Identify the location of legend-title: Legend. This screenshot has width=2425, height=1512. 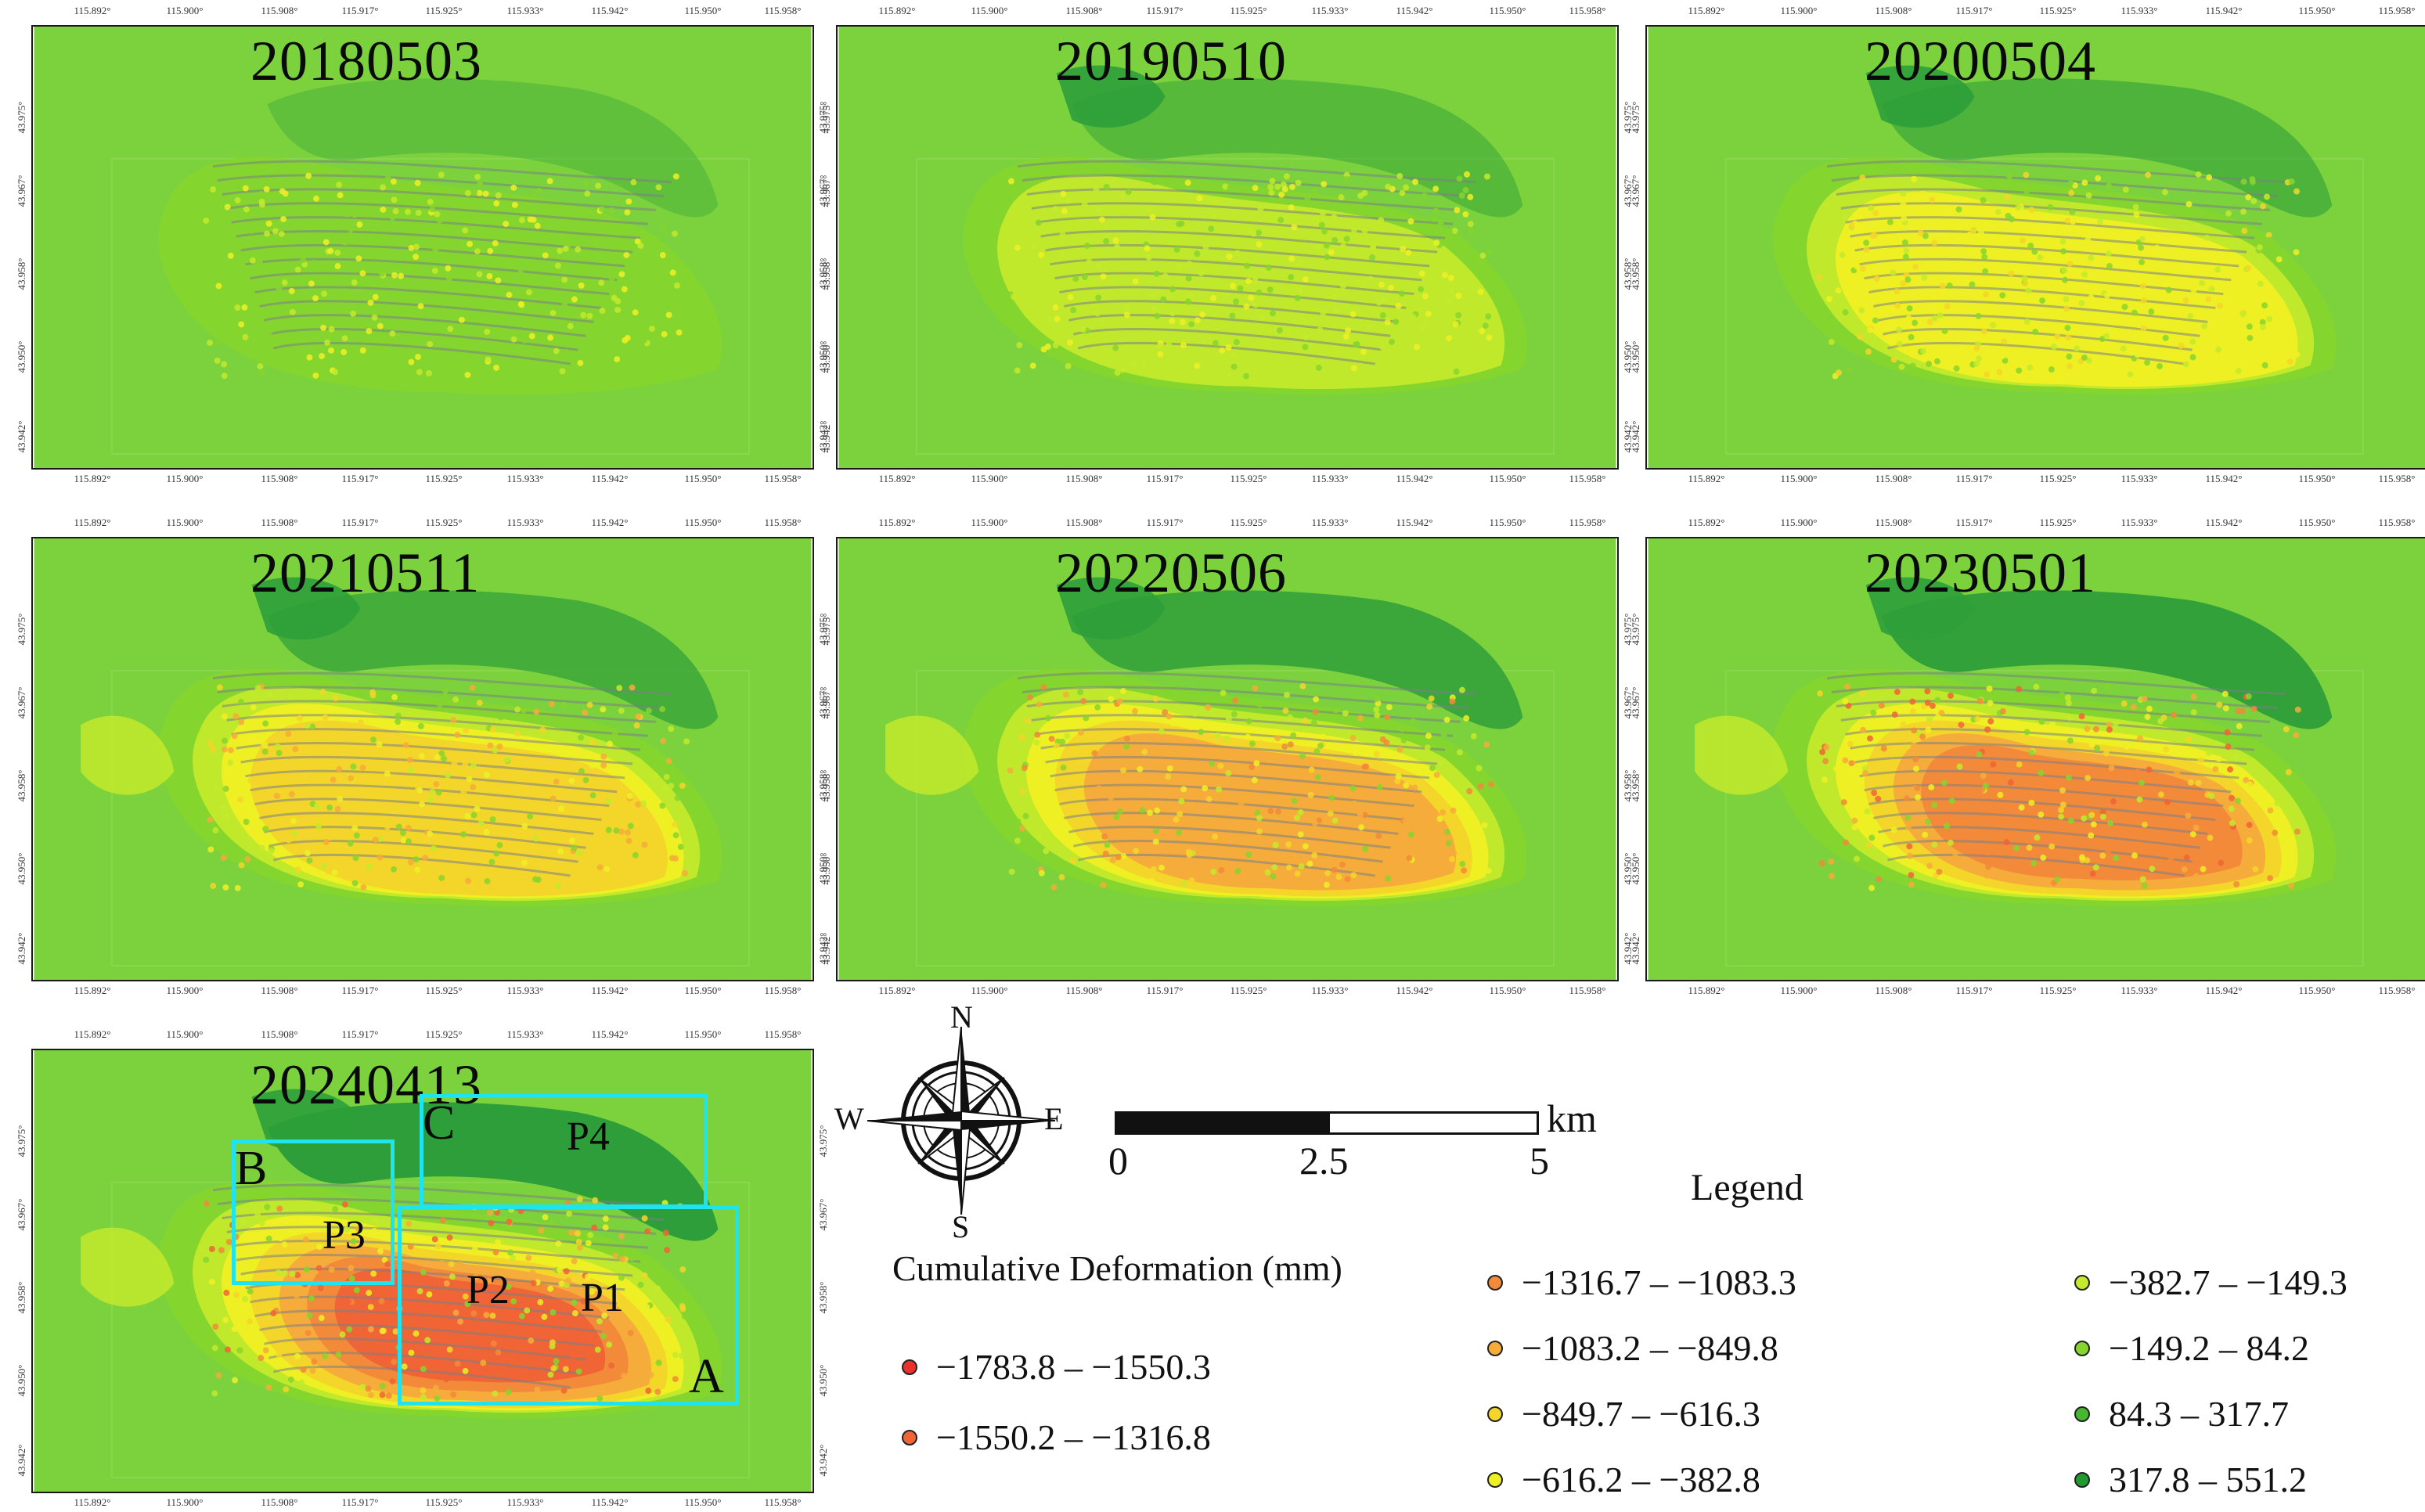
(1747, 1187).